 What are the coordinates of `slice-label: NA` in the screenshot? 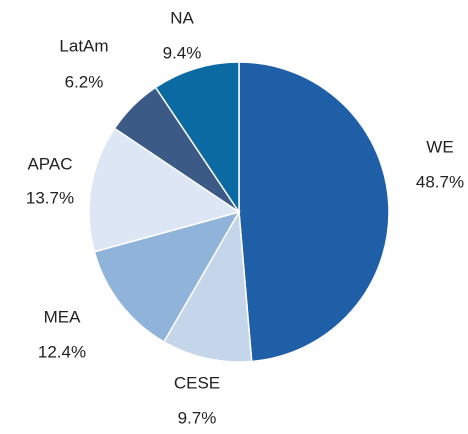 It's located at (182, 17).